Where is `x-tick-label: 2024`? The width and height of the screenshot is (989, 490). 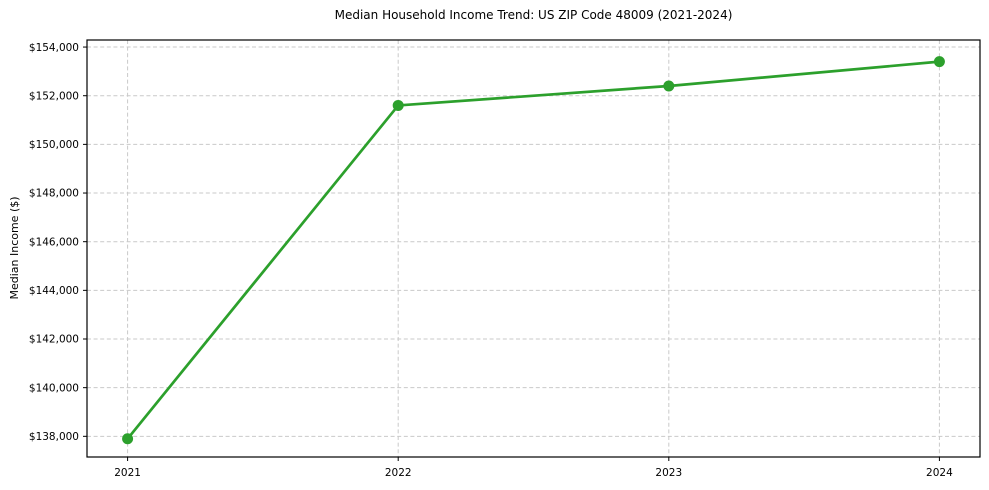
x-tick-label: 2024 is located at coordinates (939, 473).